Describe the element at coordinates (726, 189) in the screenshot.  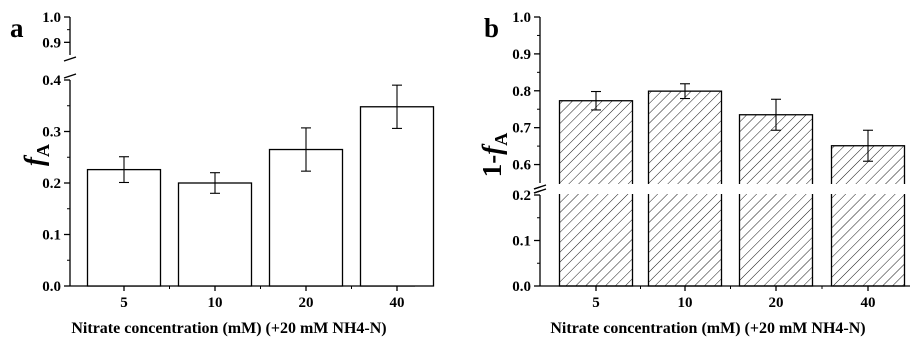
I see `axis-break-gap` at that location.